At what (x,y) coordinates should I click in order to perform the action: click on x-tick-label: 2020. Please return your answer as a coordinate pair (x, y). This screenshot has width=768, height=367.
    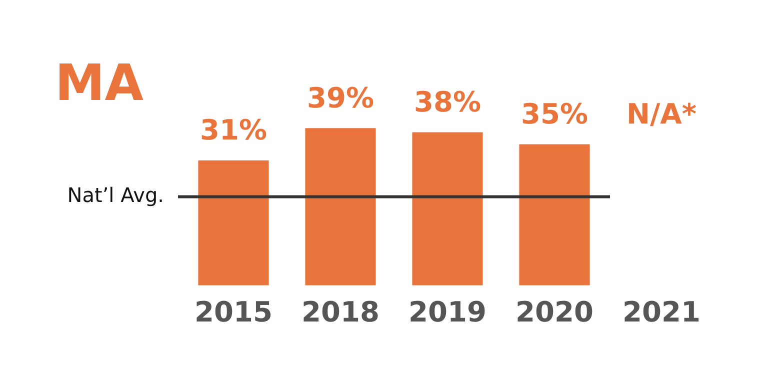
    Looking at the image, I should click on (555, 311).